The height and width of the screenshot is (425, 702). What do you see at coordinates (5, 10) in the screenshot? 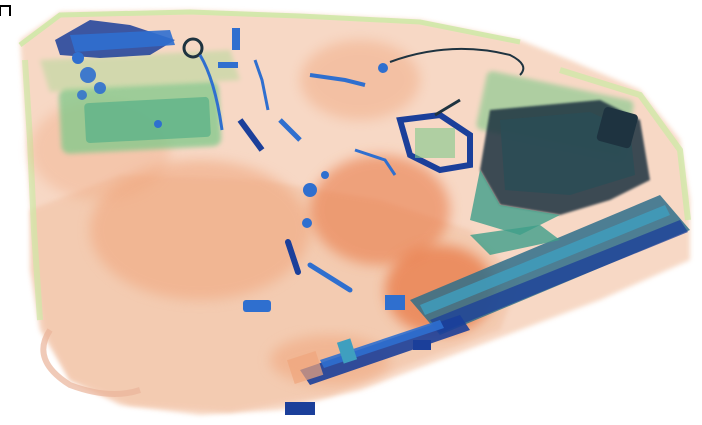
I see `corner-mark` at bounding box center [5, 10].